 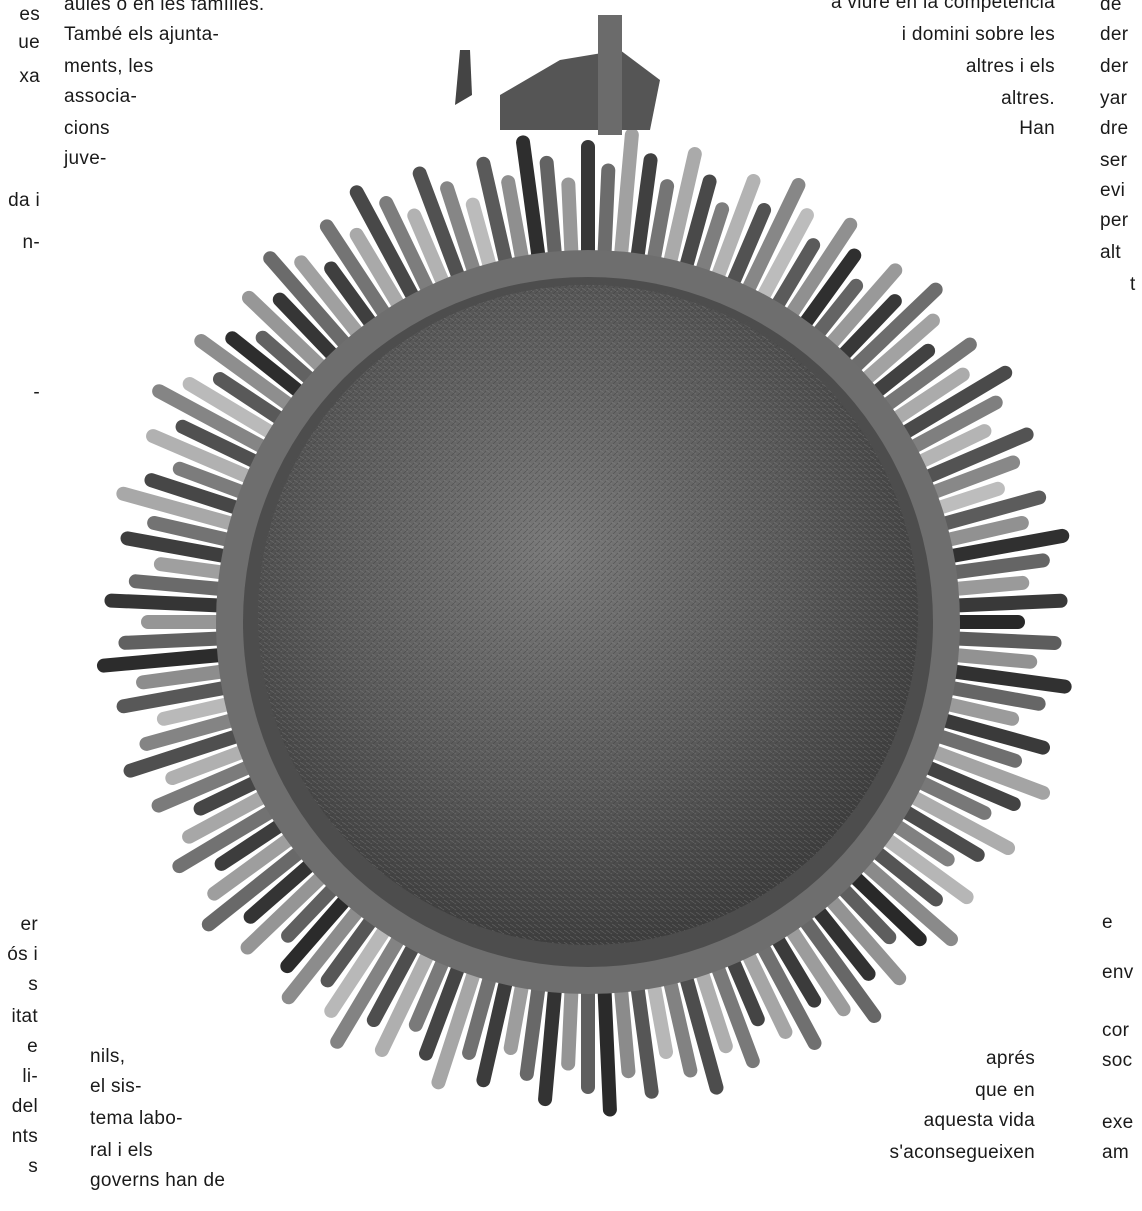 What do you see at coordinates (1114, 160) in the screenshot?
I see `text-line: ser` at bounding box center [1114, 160].